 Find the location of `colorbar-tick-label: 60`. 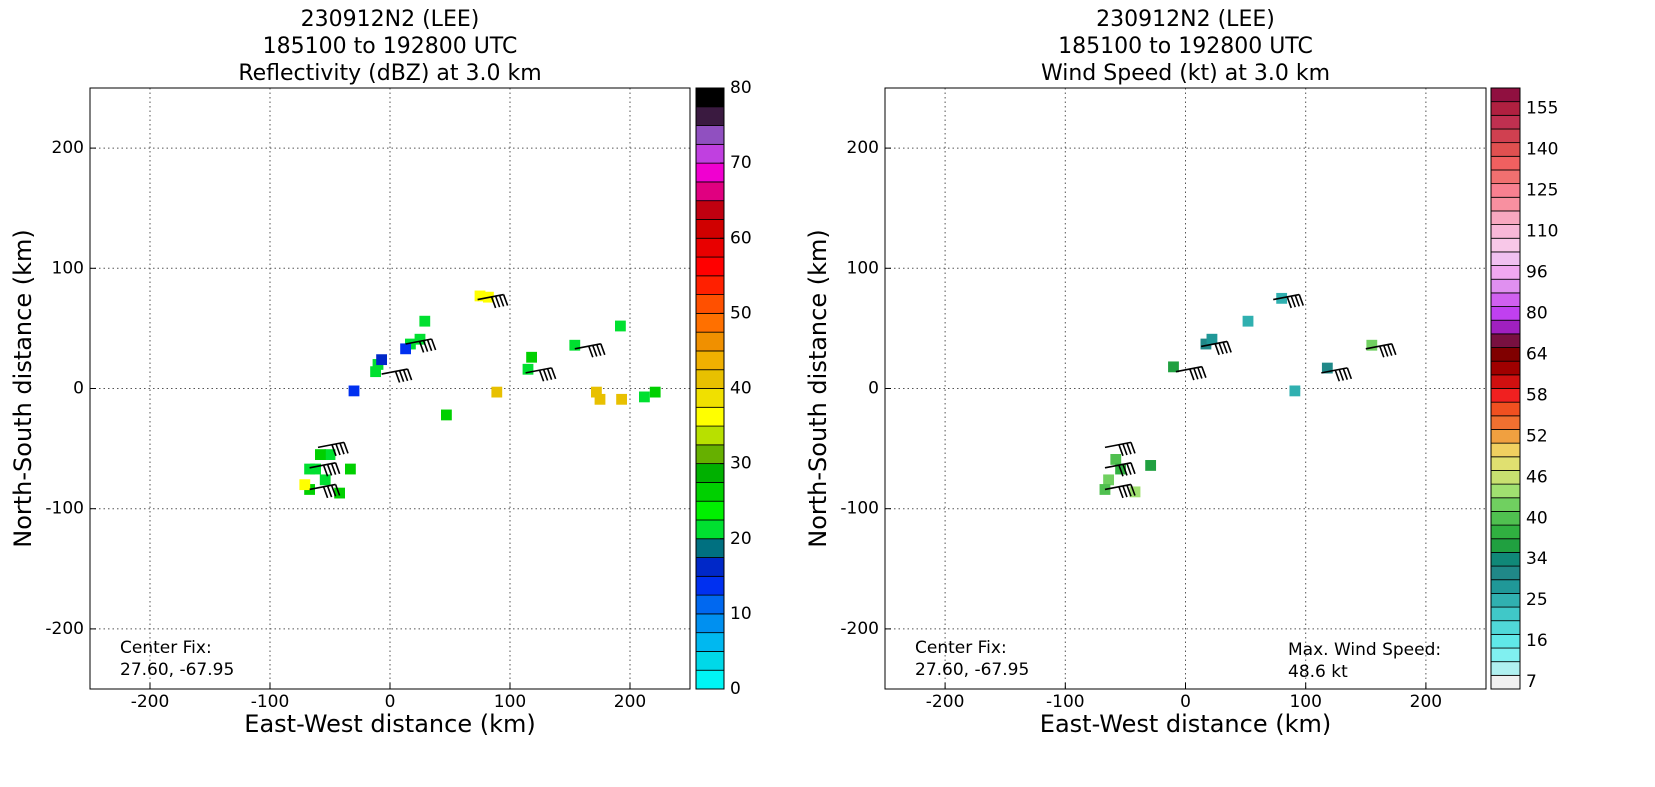

colorbar-tick-label: 60 is located at coordinates (741, 238).